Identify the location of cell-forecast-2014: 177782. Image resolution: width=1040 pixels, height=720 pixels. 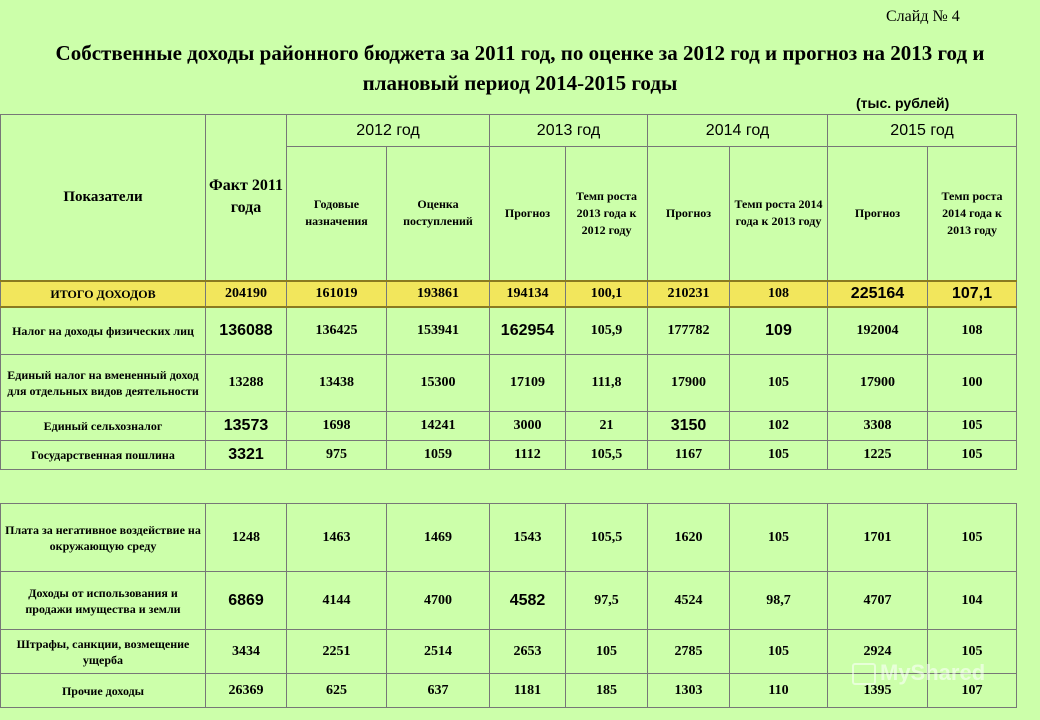
(688, 330).